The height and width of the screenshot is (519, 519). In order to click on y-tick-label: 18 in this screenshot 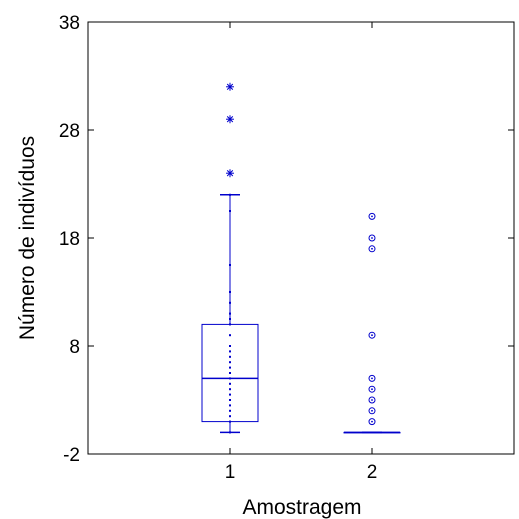, I will do `click(69, 239)`.